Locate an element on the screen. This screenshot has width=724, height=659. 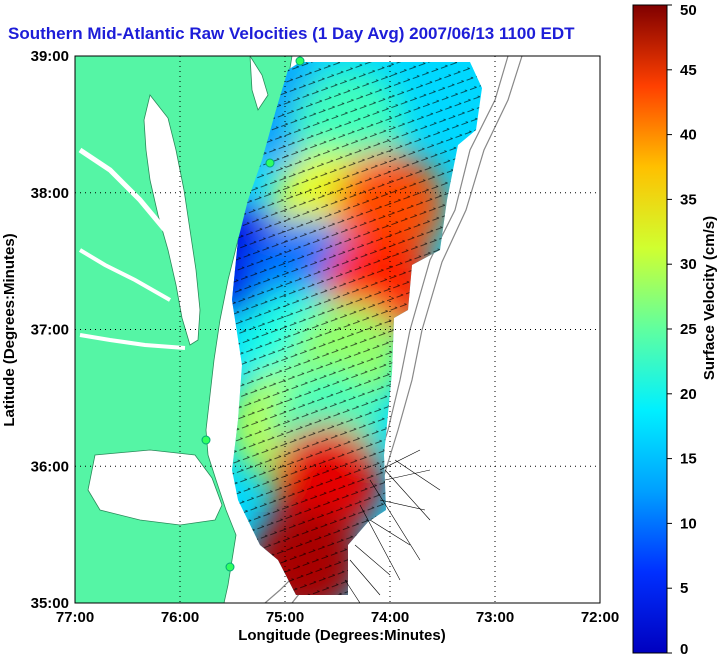
x-axis-title: Longitude (Degrees:Minutes) is located at coordinates (342, 635).